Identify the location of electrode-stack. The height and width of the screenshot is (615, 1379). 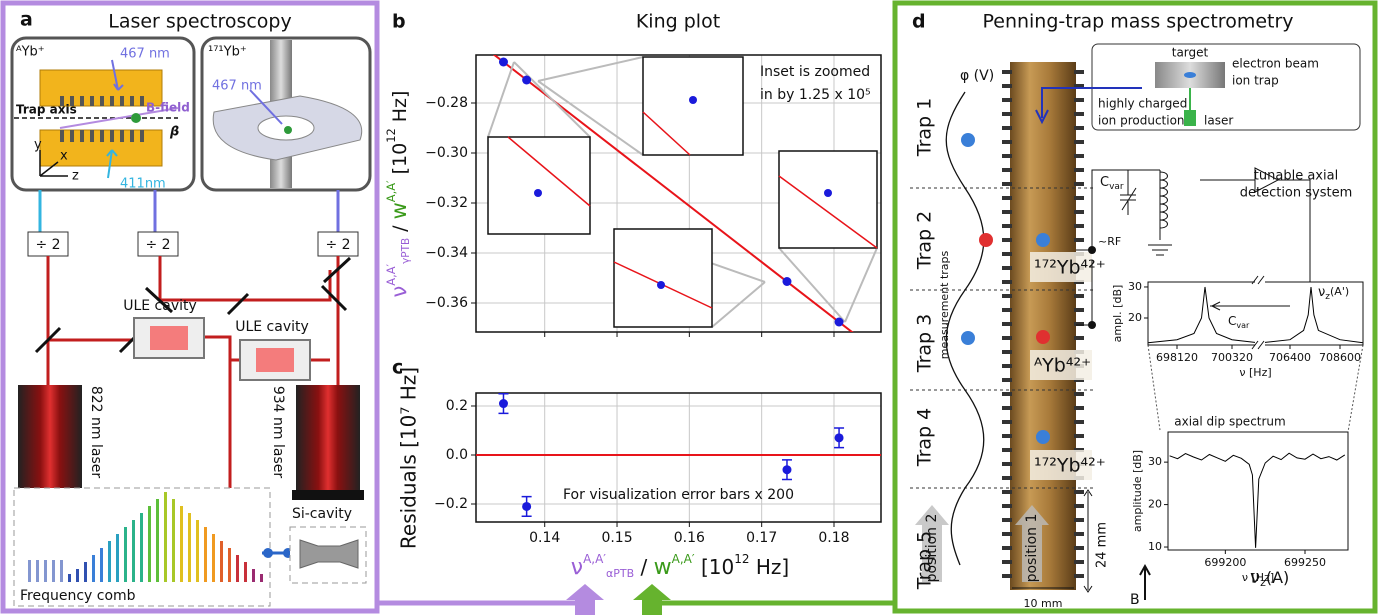
(1043, 326).